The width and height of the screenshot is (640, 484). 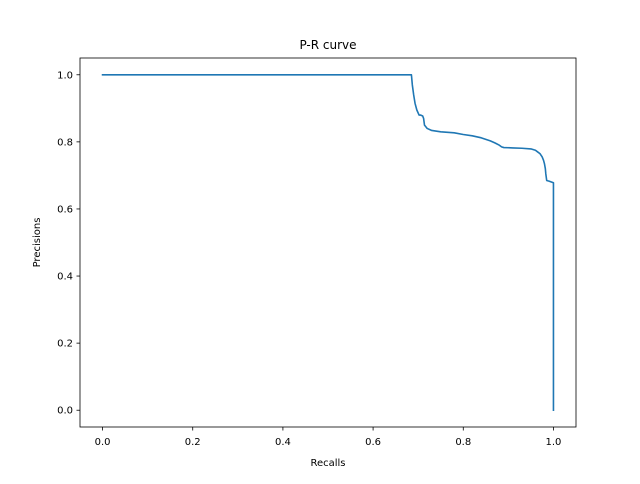 I want to click on y-tick-label: 0.6, so click(x=65, y=209).